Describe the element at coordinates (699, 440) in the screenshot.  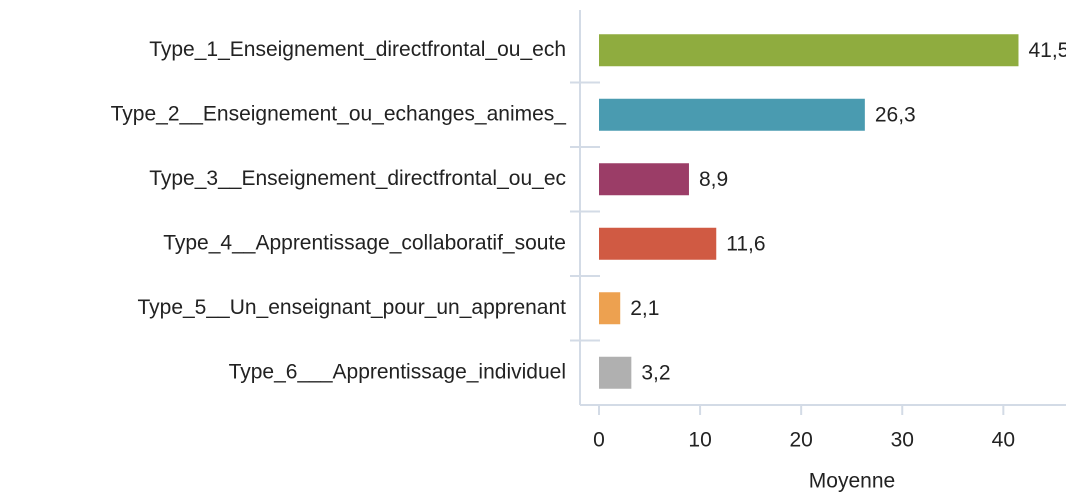
I see `x-tick-label: 10` at that location.